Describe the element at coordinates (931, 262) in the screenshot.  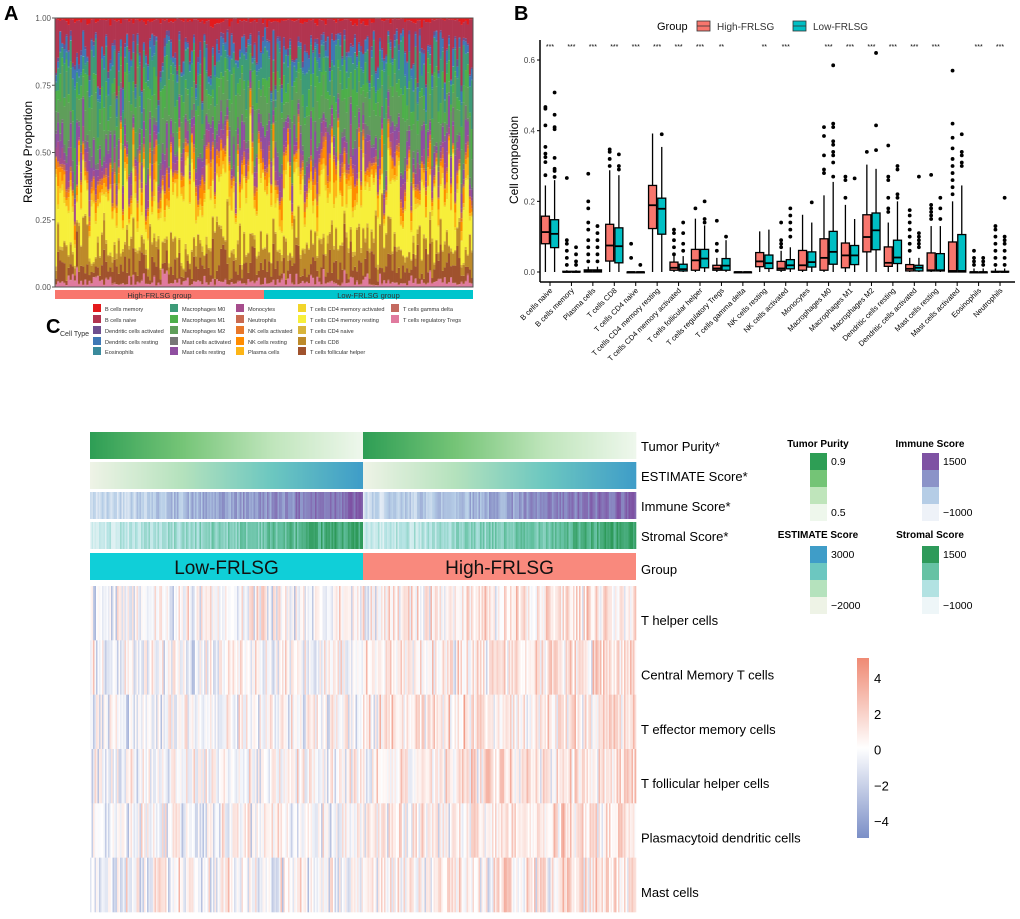
I see `box-high` at that location.